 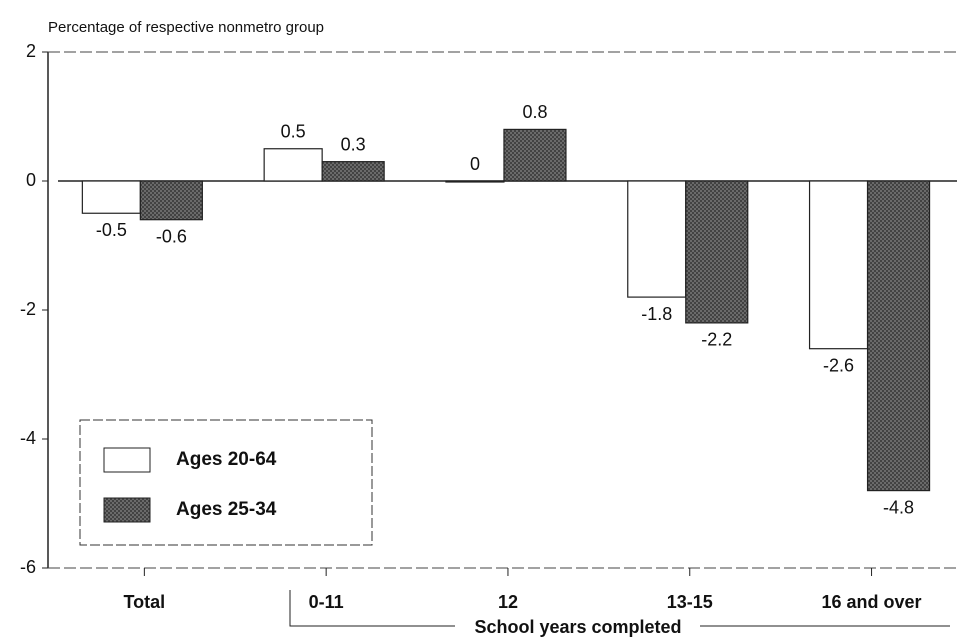 I want to click on legend-swatch, so click(x=127, y=460).